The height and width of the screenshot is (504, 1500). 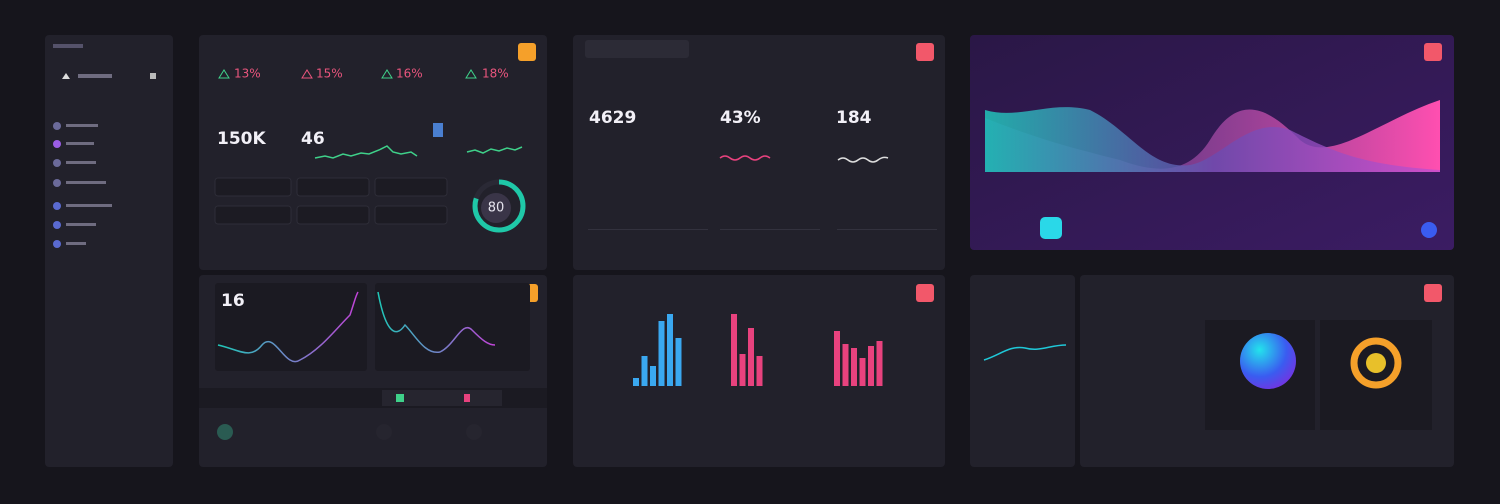 I want to click on sidebar-menu, so click(x=104, y=146).